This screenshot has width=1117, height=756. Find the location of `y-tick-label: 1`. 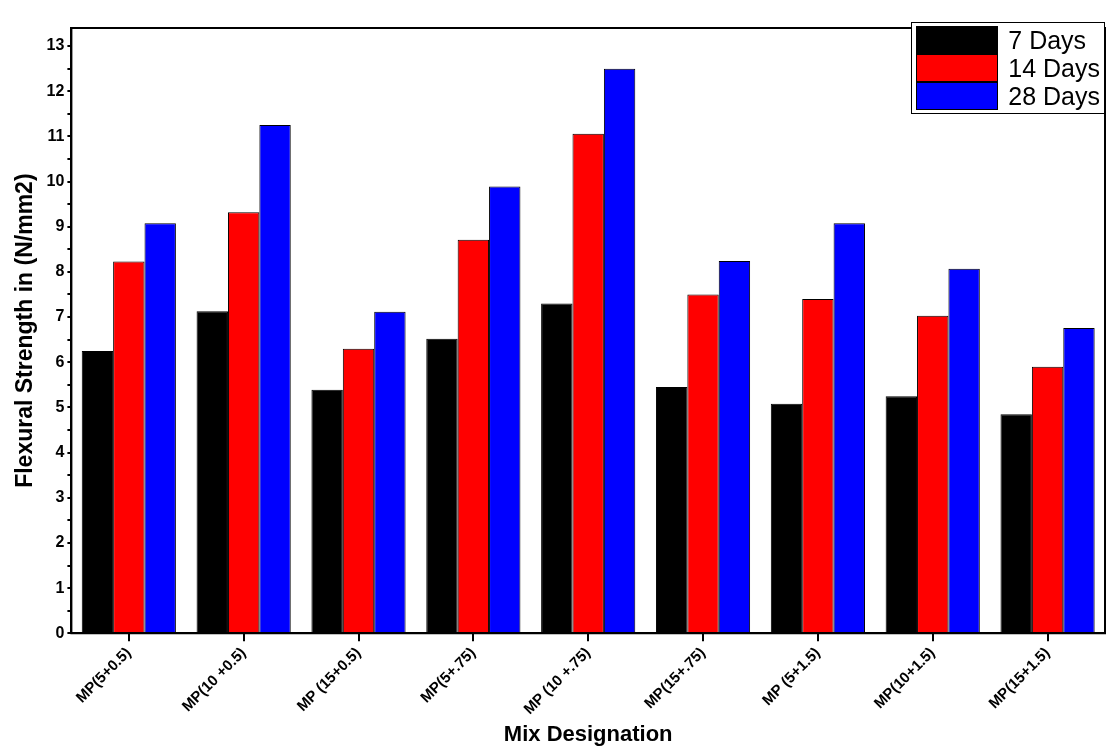

y-tick-label: 1 is located at coordinates (60, 587).